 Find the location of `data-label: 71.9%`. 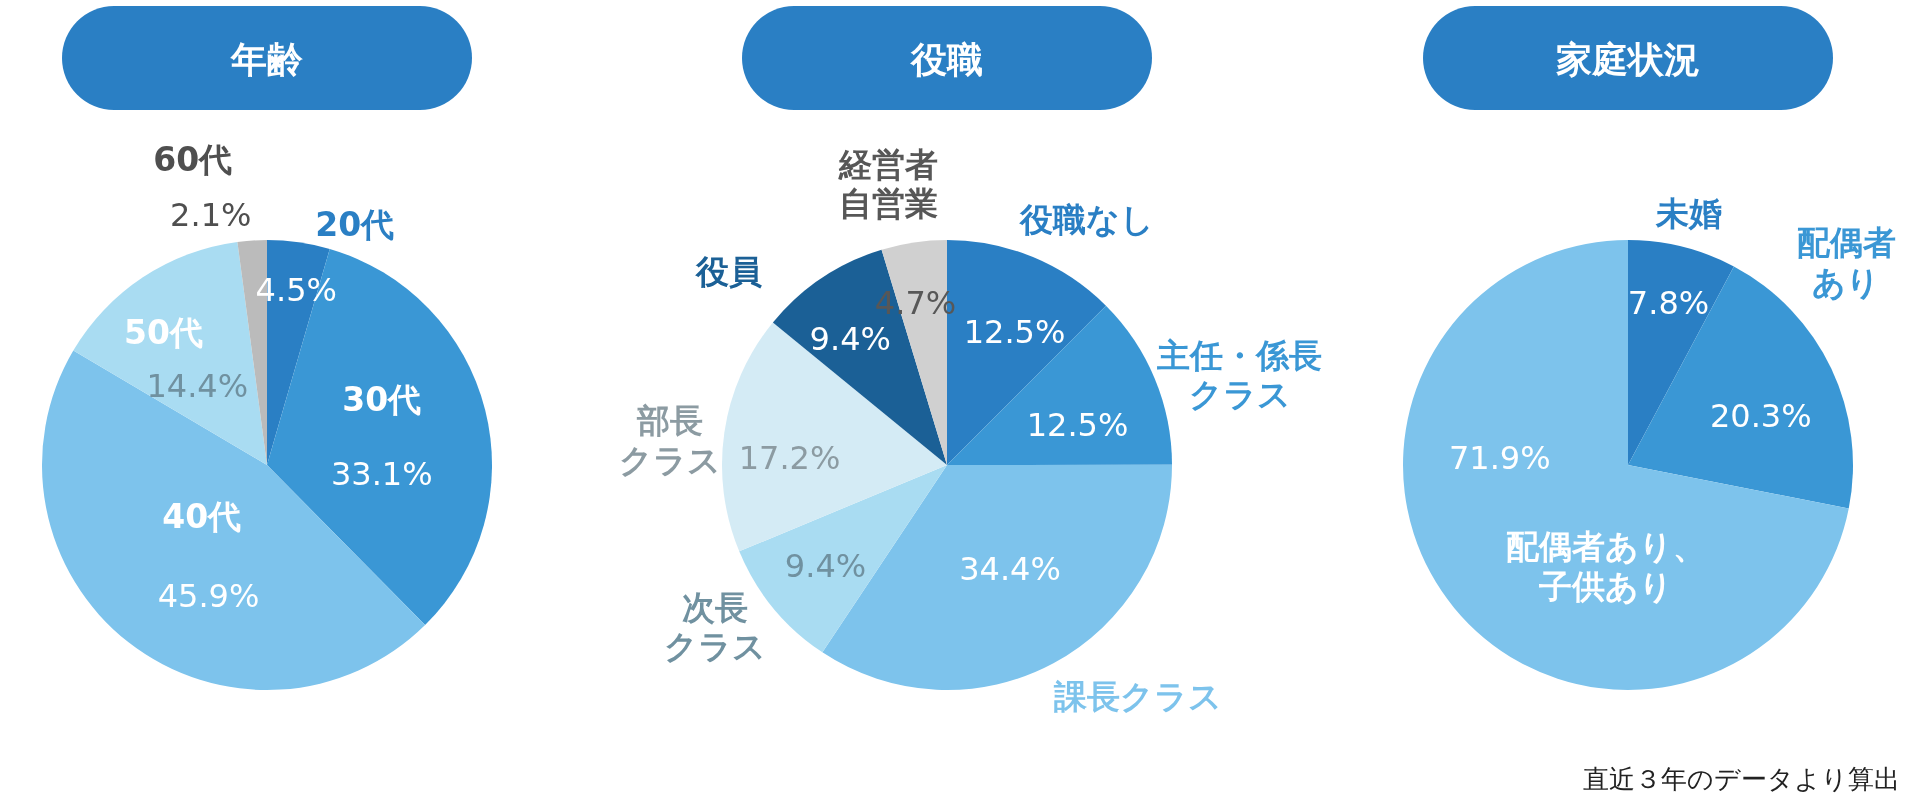

data-label: 71.9% is located at coordinates (1499, 458).